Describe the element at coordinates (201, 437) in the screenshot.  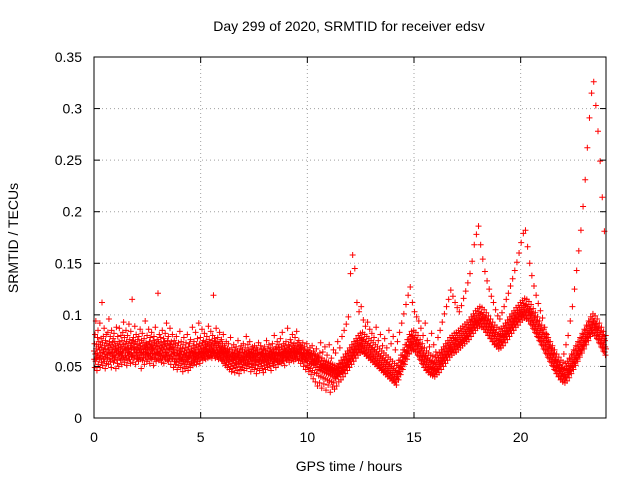
I see `x-tick-label: 5` at that location.